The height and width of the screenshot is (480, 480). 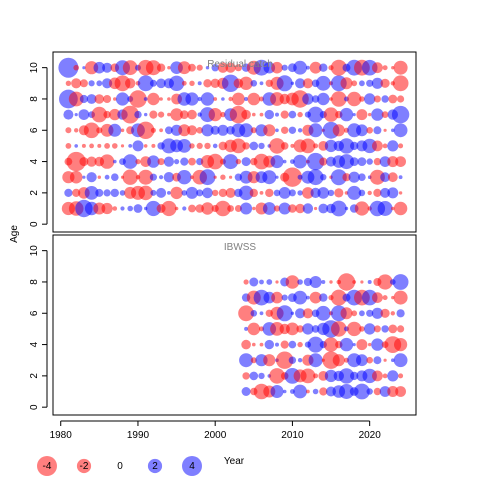 I want to click on y-tick-label: 10, so click(x=34, y=68).